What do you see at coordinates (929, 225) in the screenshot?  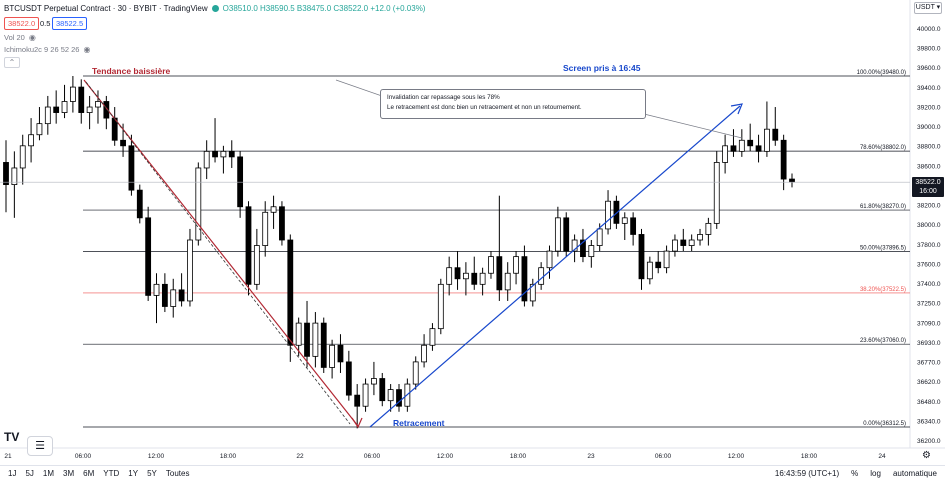 I see `y-tick-label: 38000.0` at bounding box center [929, 225].